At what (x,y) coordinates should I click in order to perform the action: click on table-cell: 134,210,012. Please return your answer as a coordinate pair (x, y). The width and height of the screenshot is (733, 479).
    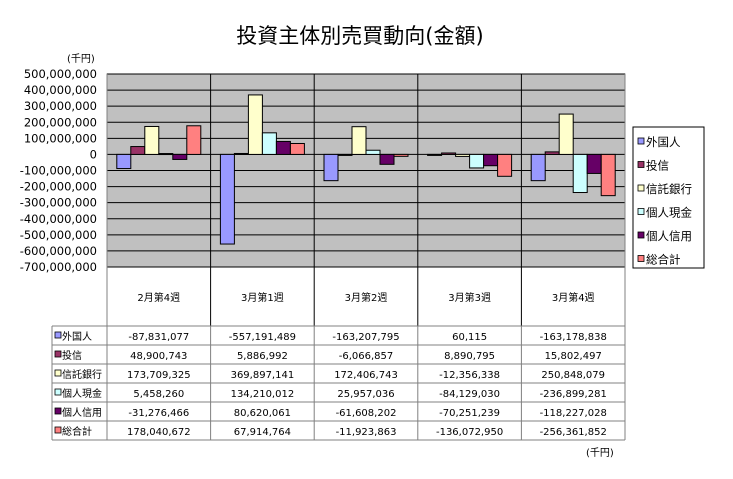
    Looking at the image, I should click on (263, 394).